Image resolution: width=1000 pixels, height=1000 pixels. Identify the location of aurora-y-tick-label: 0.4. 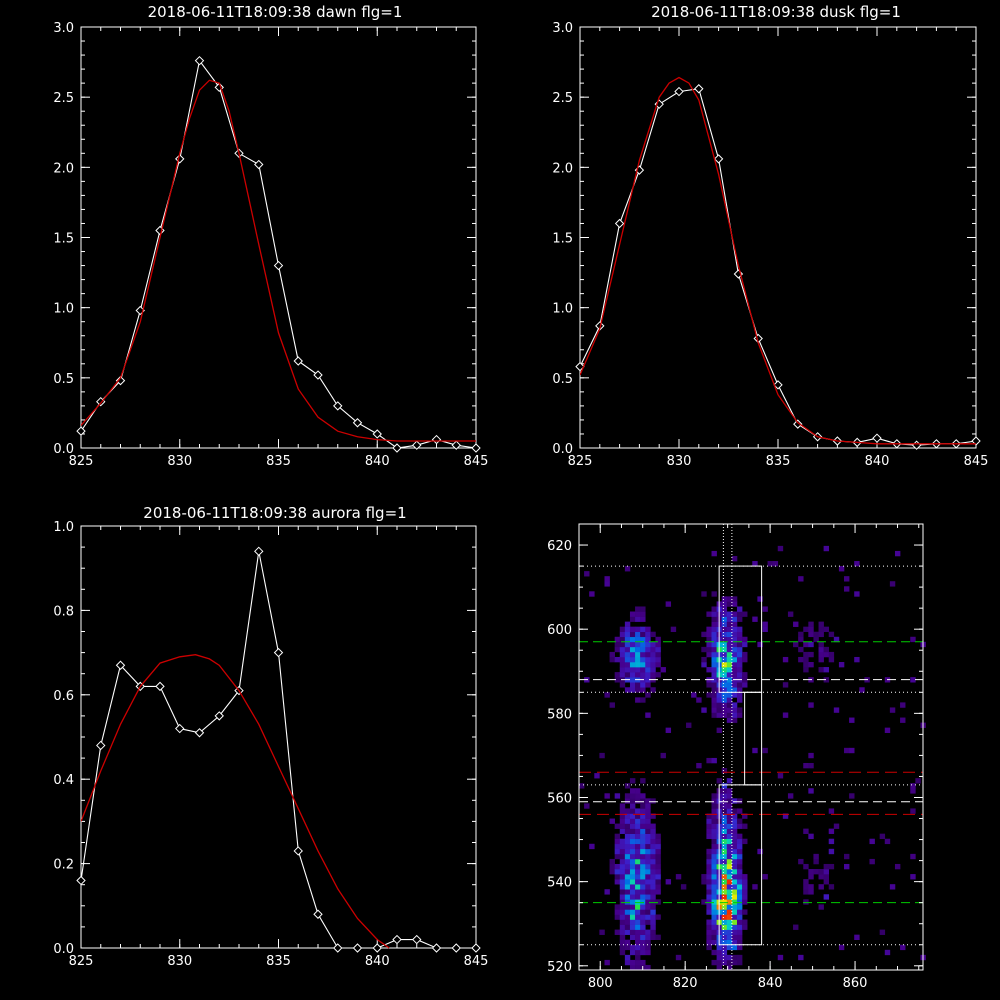
(63, 780).